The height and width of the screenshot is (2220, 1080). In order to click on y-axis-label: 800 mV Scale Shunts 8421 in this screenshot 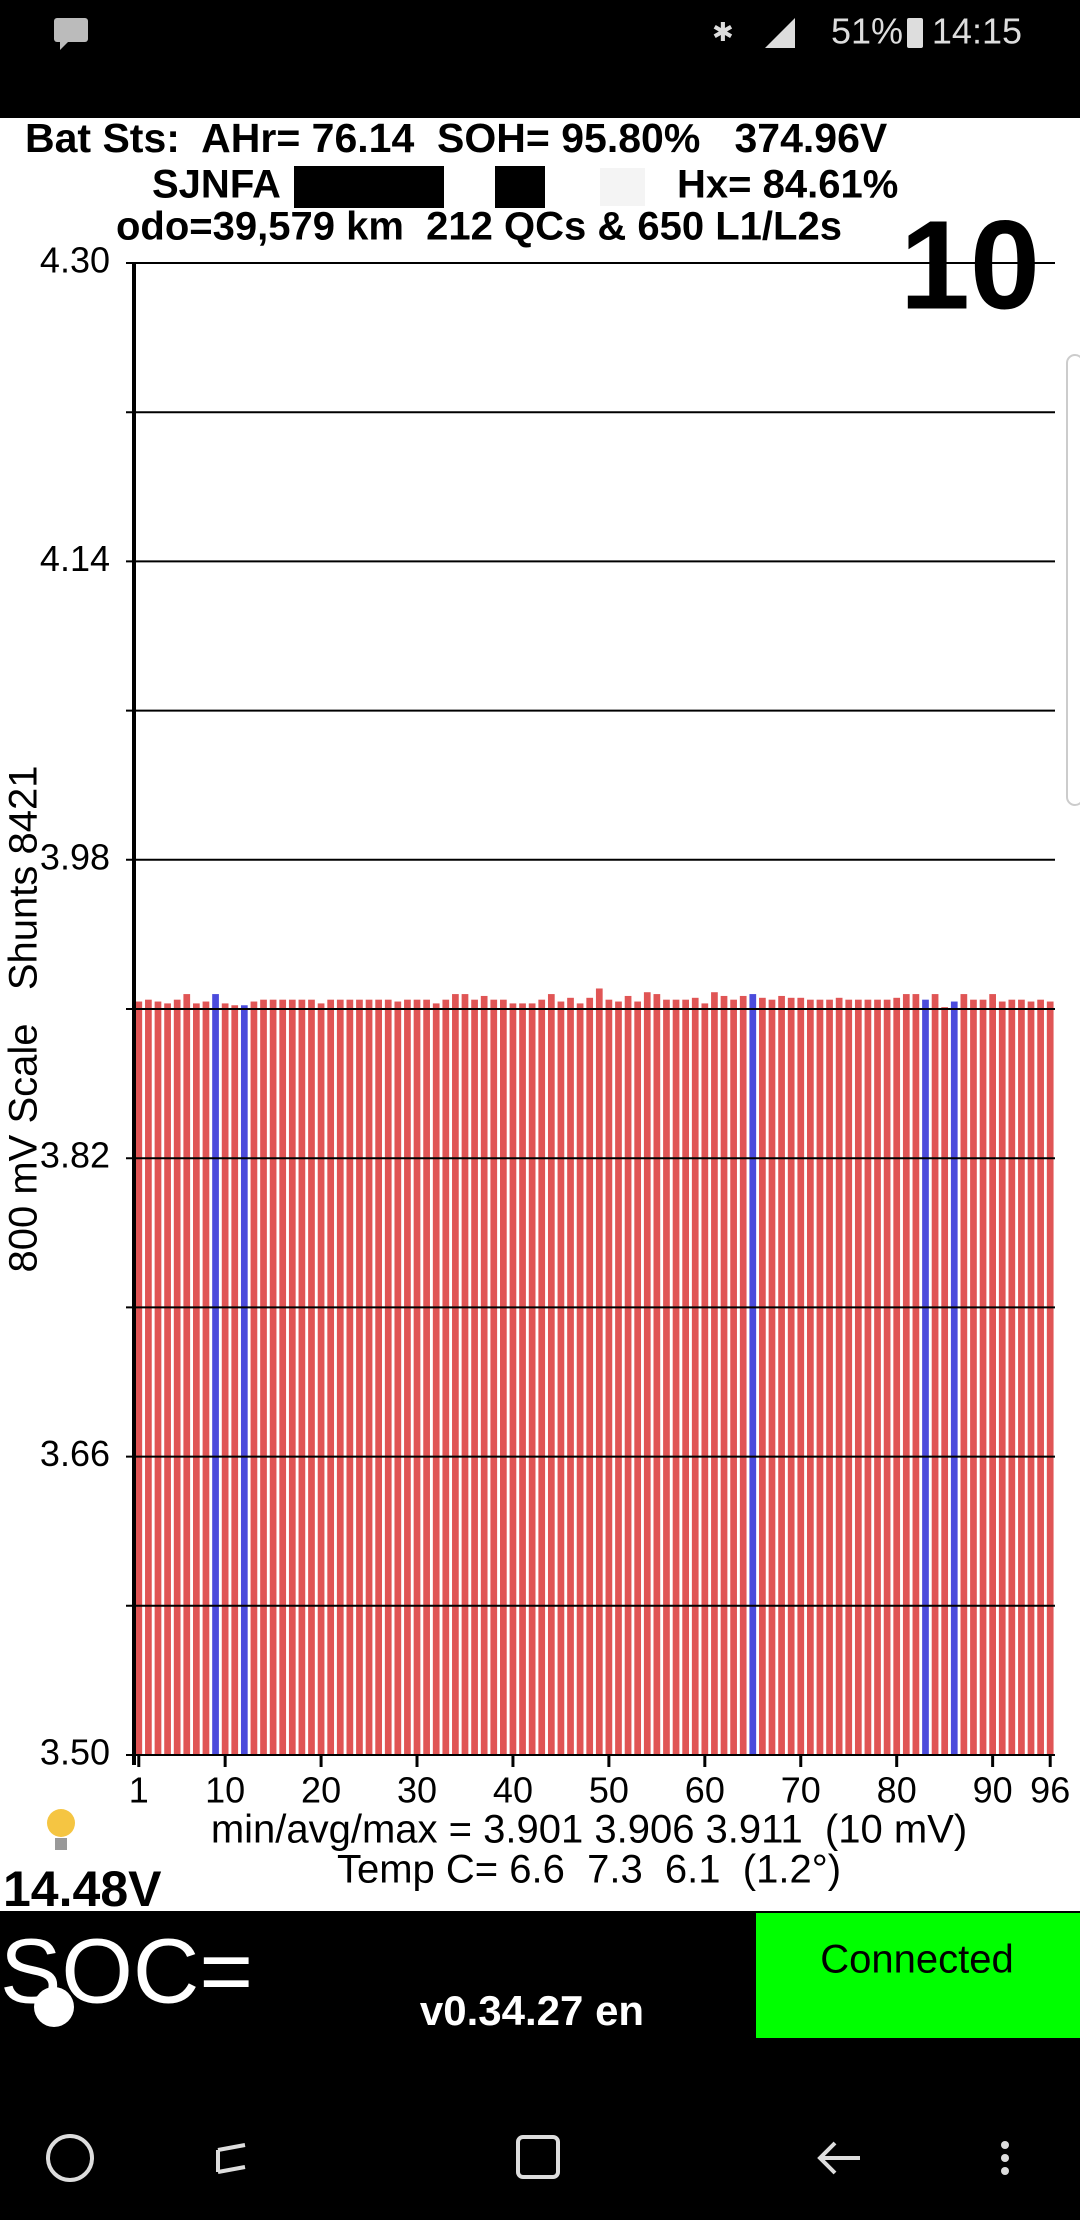, I will do `click(24, 1019)`.